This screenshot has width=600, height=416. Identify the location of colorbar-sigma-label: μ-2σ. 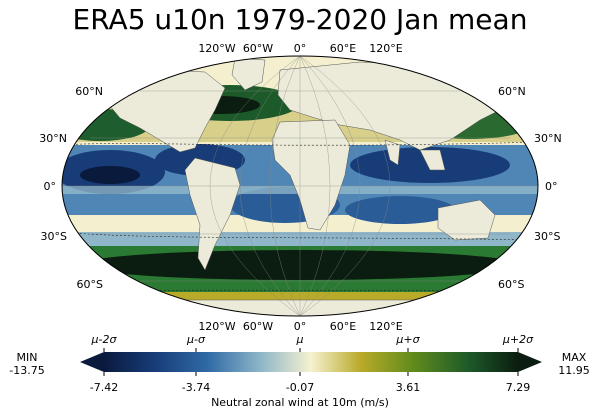
(104, 339).